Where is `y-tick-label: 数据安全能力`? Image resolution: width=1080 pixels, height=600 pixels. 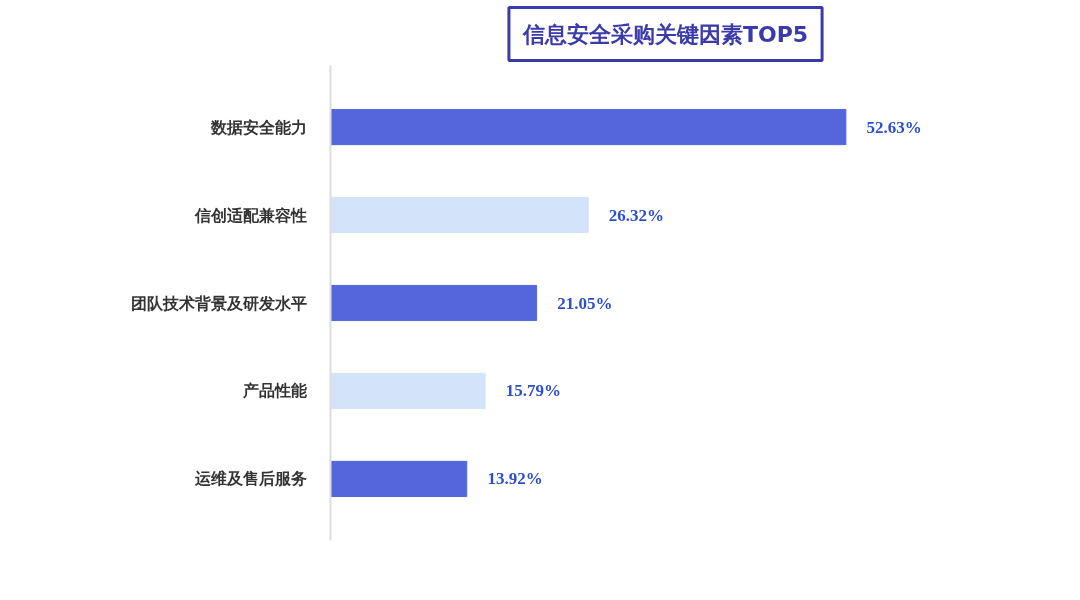 y-tick-label: 数据安全能力 is located at coordinates (258, 127).